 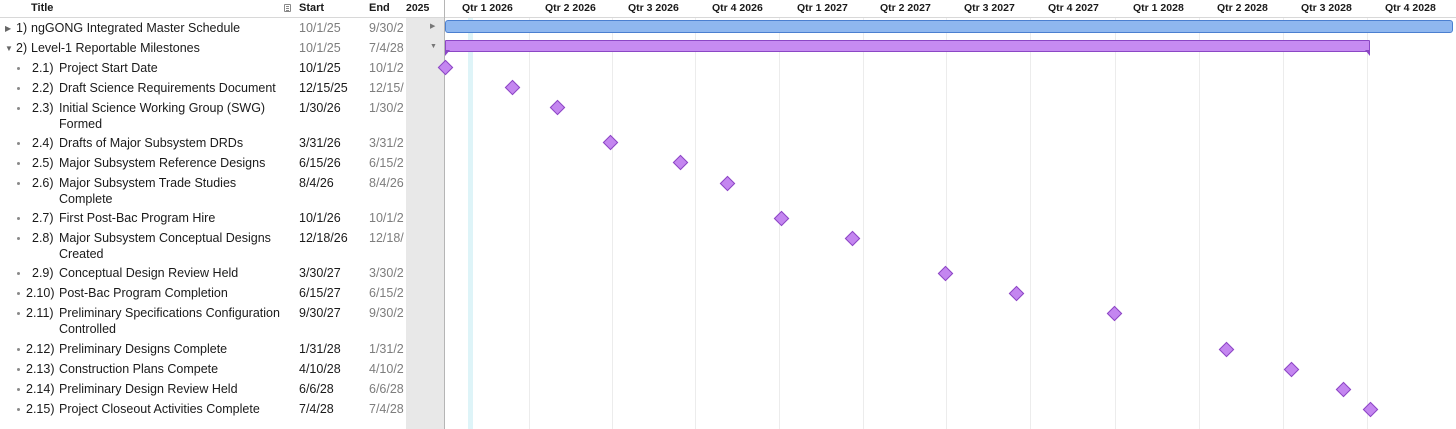 What do you see at coordinates (470, 223) in the screenshot?
I see `today-marker` at bounding box center [470, 223].